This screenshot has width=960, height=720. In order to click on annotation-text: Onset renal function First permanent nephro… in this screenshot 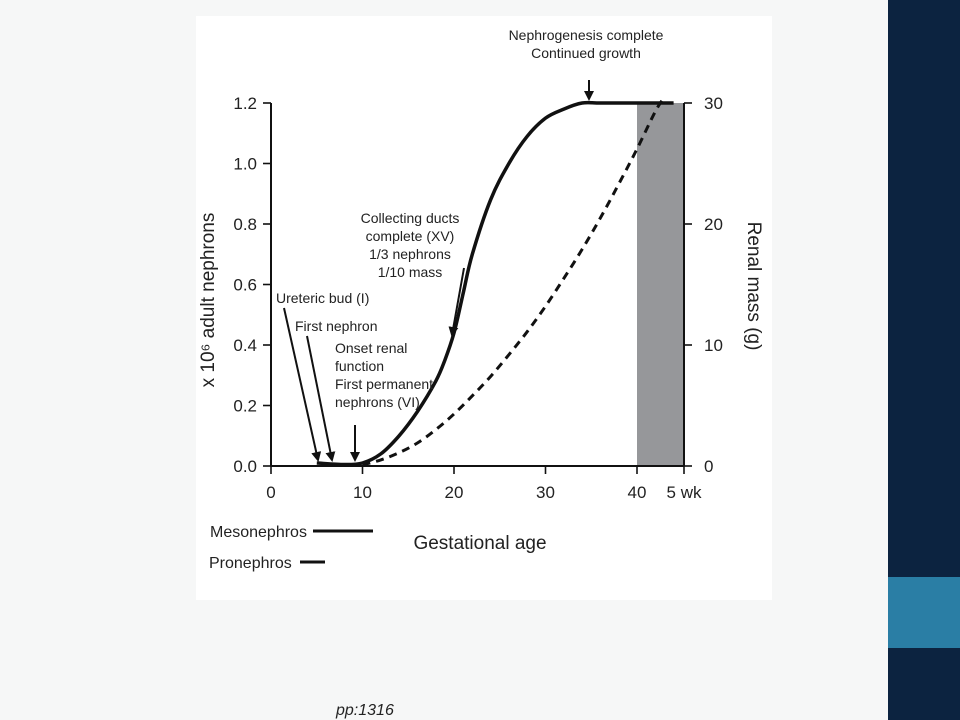, I will do `click(384, 375)`.